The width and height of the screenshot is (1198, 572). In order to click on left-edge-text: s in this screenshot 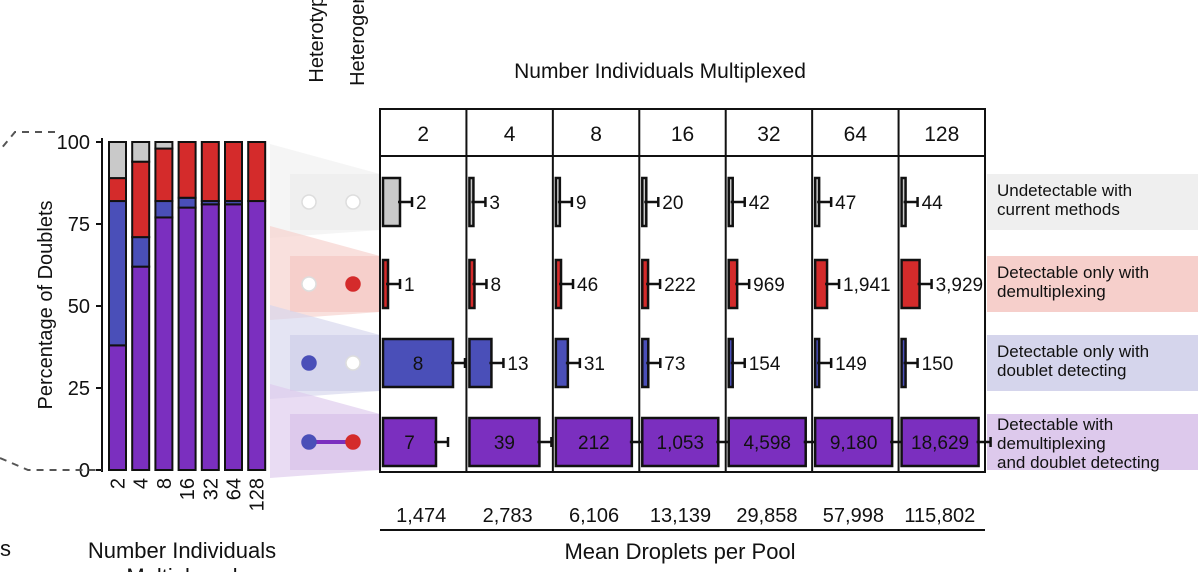, I will do `click(5, 548)`.